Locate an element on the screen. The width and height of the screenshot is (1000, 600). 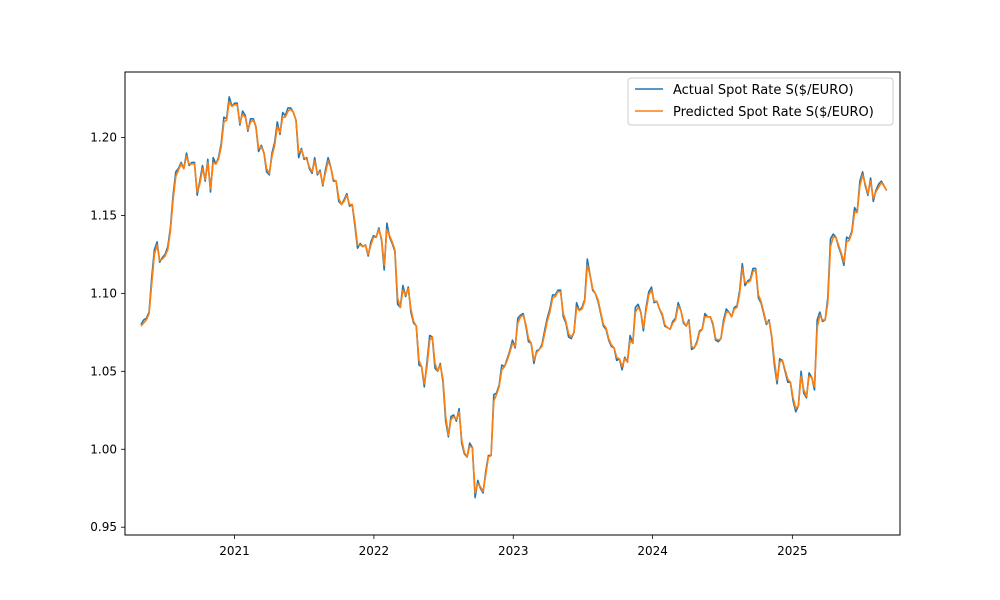
y-tick-label: 0.95 is located at coordinates (103, 527).